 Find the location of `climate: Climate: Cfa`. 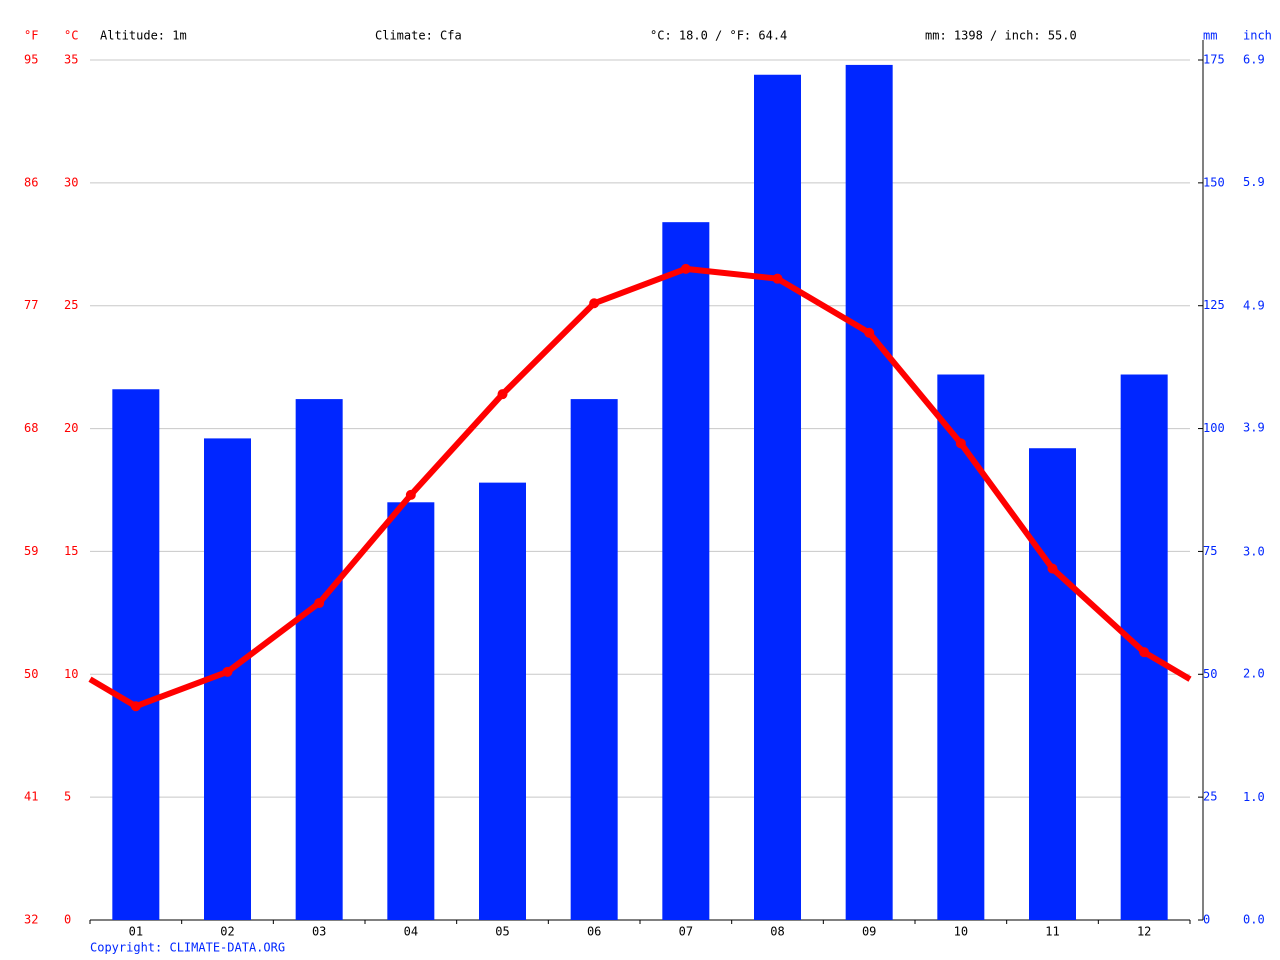

climate: Climate: Cfa is located at coordinates (418, 36).